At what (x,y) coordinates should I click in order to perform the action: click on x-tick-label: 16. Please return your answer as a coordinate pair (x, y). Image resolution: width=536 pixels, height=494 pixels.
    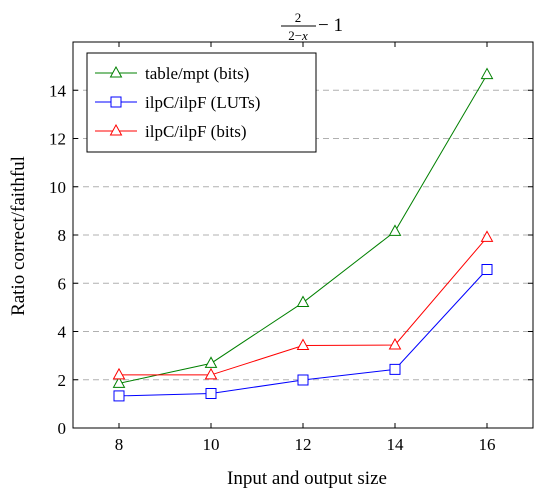
    Looking at the image, I should click on (487, 444).